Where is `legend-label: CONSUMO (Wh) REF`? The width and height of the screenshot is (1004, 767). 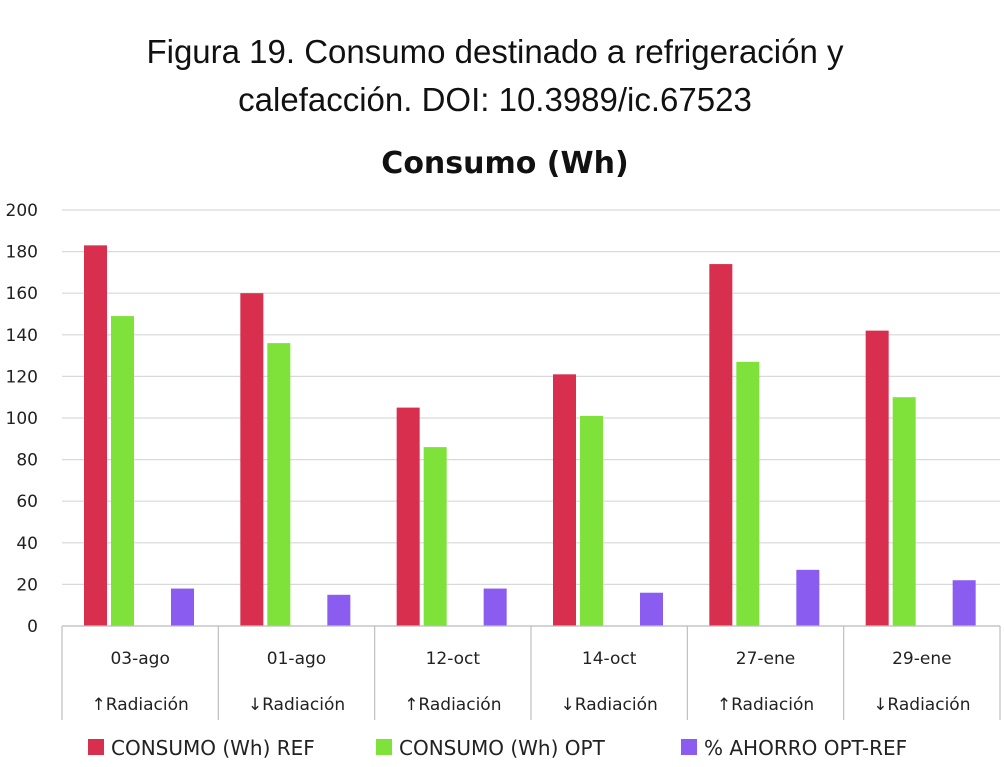 legend-label: CONSUMO (Wh) REF is located at coordinates (213, 748).